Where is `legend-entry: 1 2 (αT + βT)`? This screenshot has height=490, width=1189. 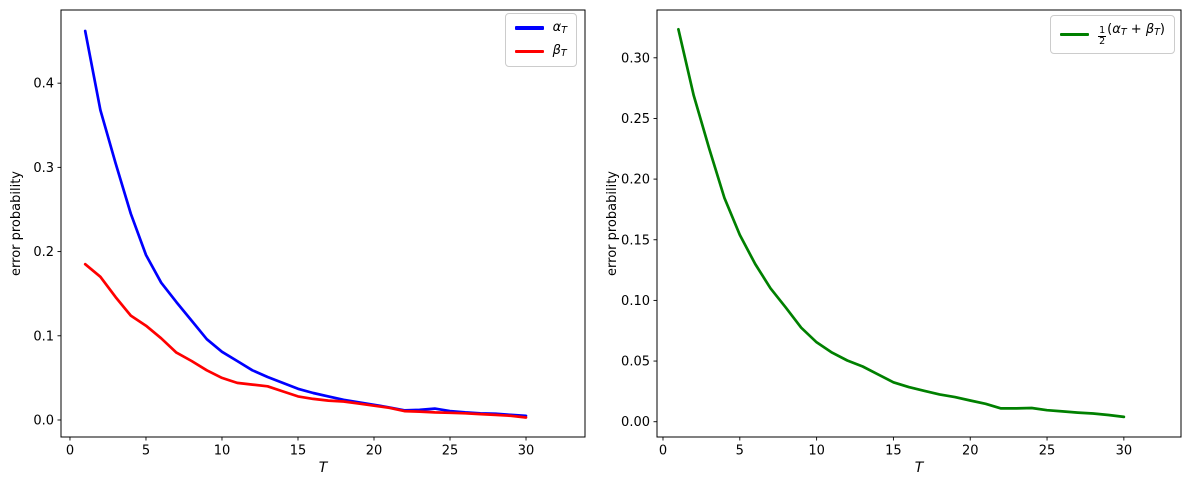
legend-entry: 1 2 (αT + βT) is located at coordinates (1112, 34).